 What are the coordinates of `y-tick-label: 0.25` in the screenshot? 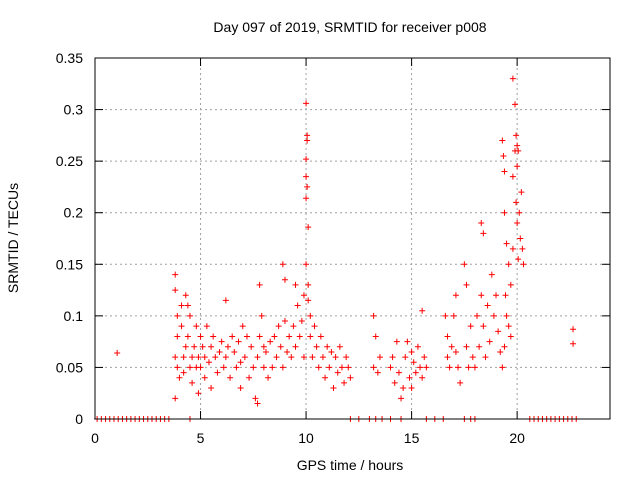 It's located at (69, 161).